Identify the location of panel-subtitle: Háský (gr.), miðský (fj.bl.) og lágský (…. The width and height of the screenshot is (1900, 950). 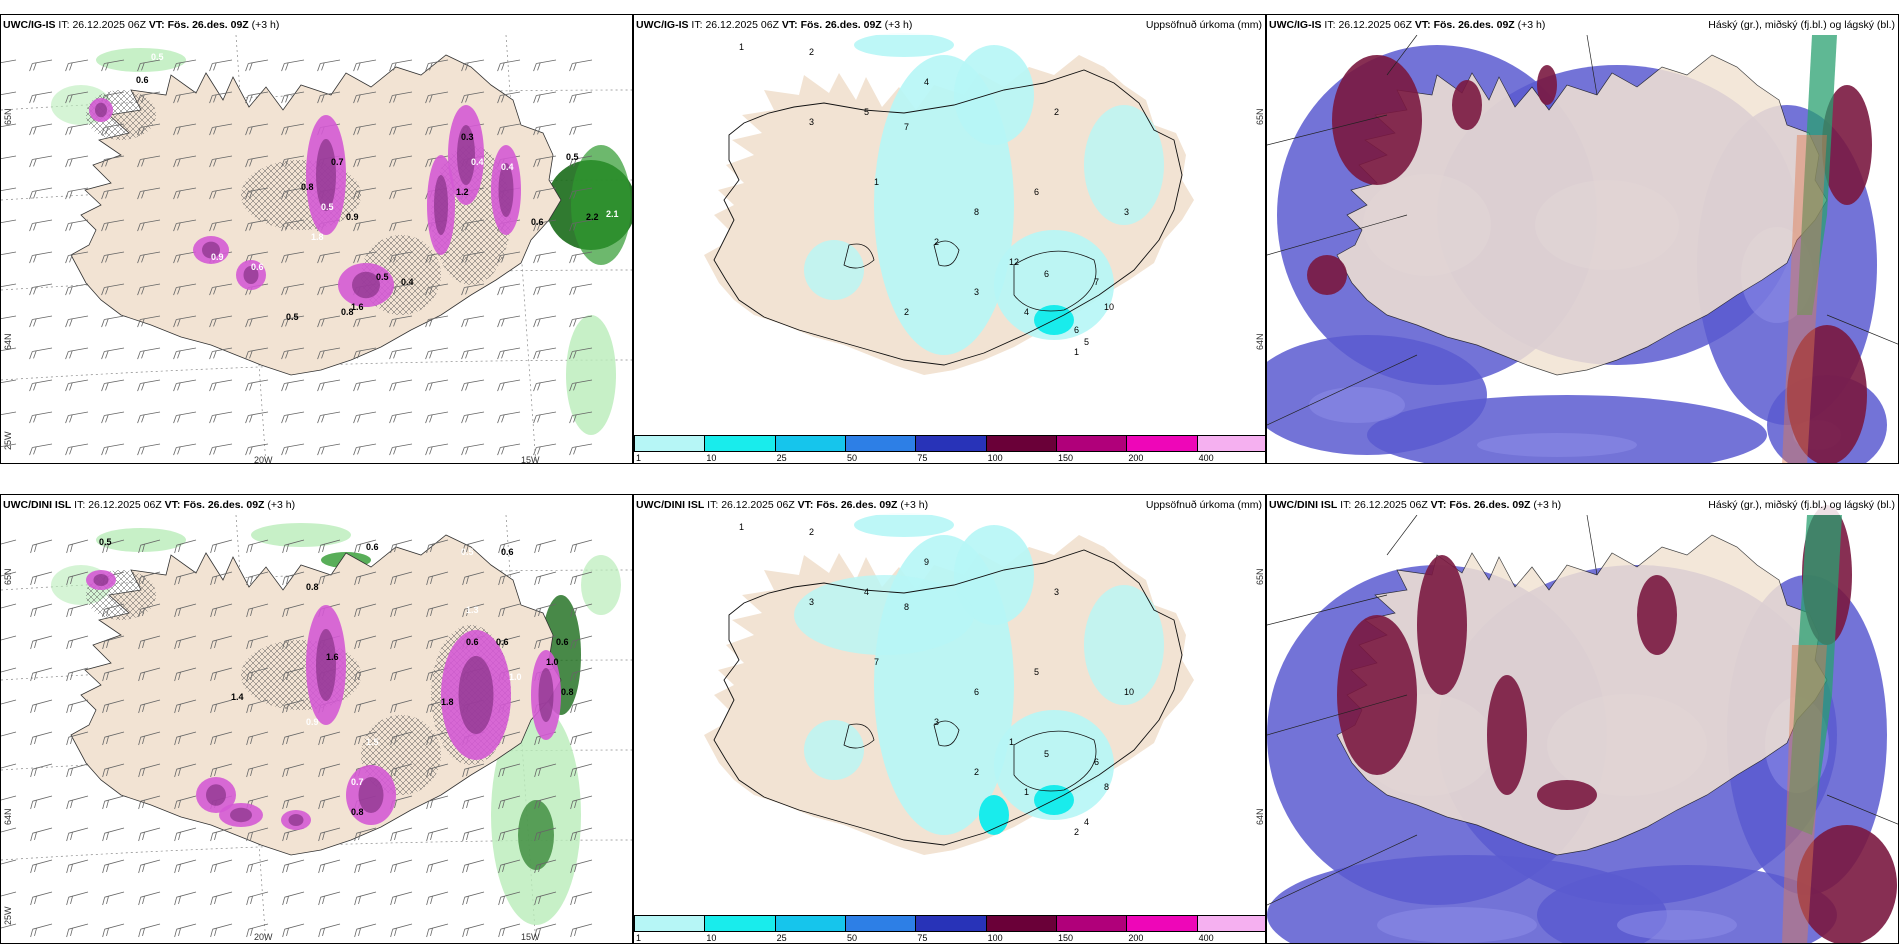
(1801, 25).